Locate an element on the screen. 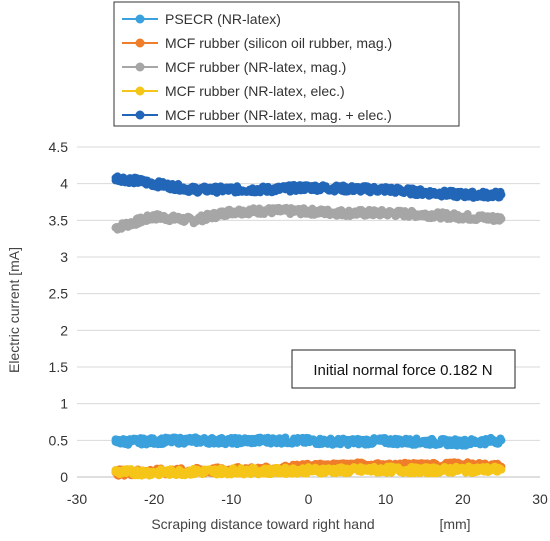 Image resolution: width=550 pixels, height=541 pixels. legend-label: MCF rubber (silicon oil rubber, mag.) is located at coordinates (278, 43).